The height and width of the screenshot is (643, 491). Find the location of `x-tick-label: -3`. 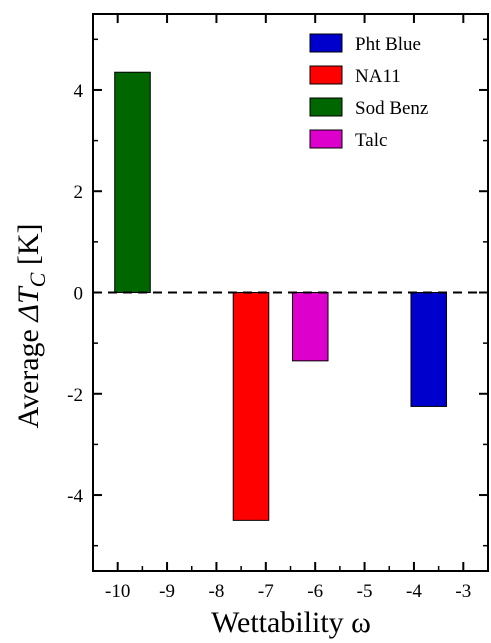

x-tick-label: -3 is located at coordinates (463, 591).